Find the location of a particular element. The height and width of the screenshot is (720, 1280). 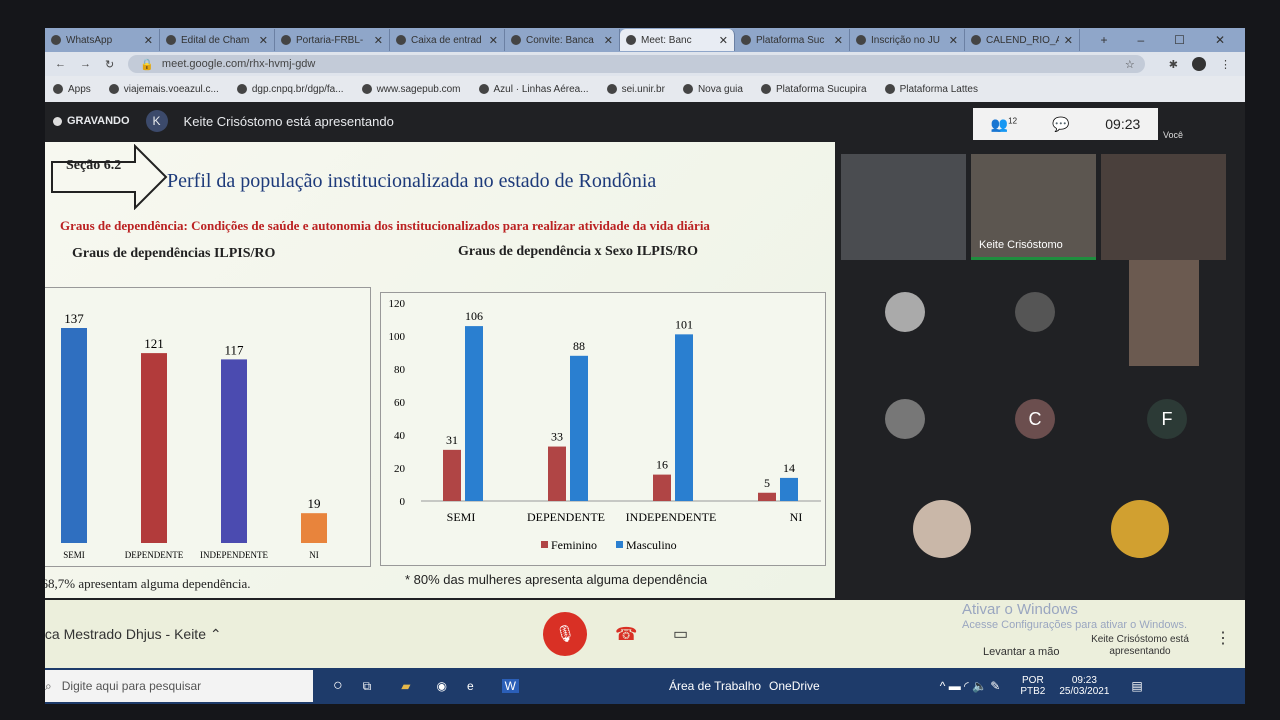

browser-tab: Edital de Cham ✕ is located at coordinates (217, 40).